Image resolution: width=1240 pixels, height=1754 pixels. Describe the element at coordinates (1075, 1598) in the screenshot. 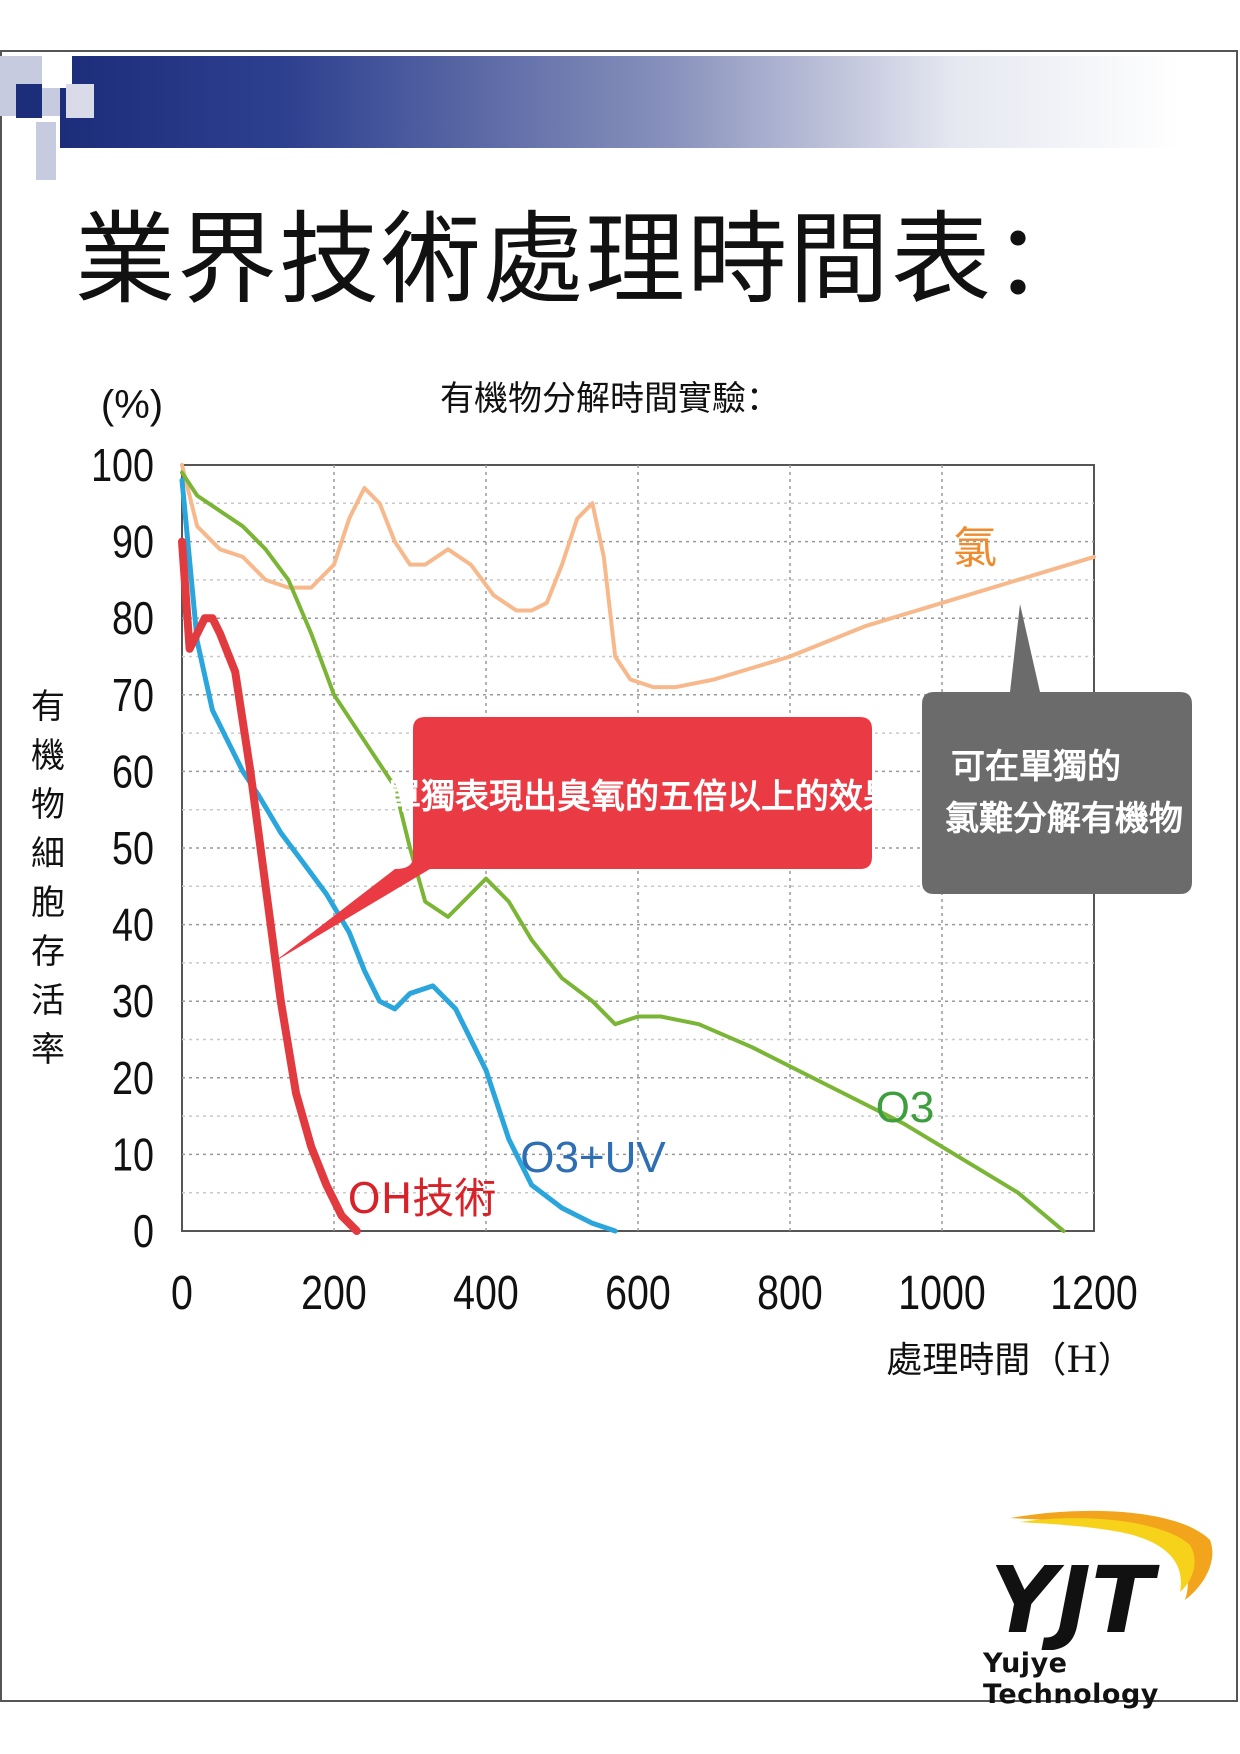

I see `logo-mark-text: YJT` at that location.